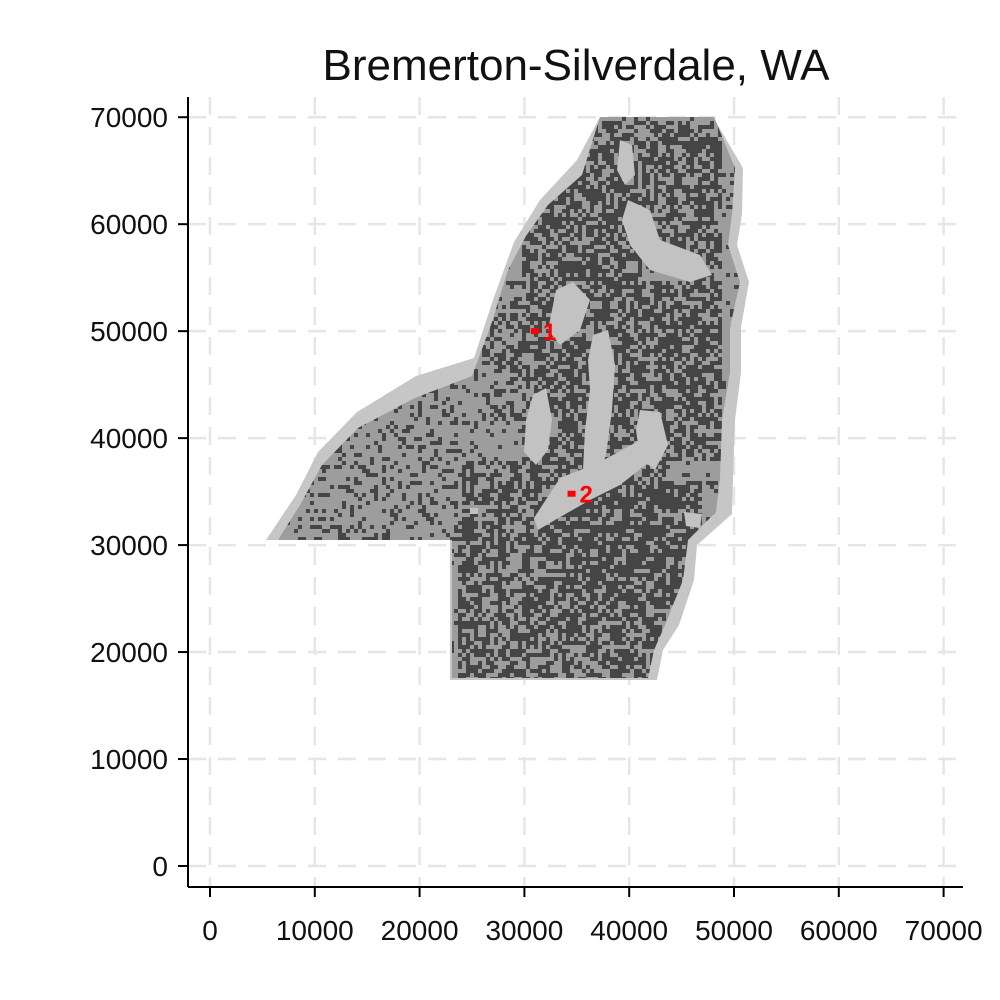  Describe the element at coordinates (315, 930) in the screenshot. I see `x-tick-label: 10000` at that location.